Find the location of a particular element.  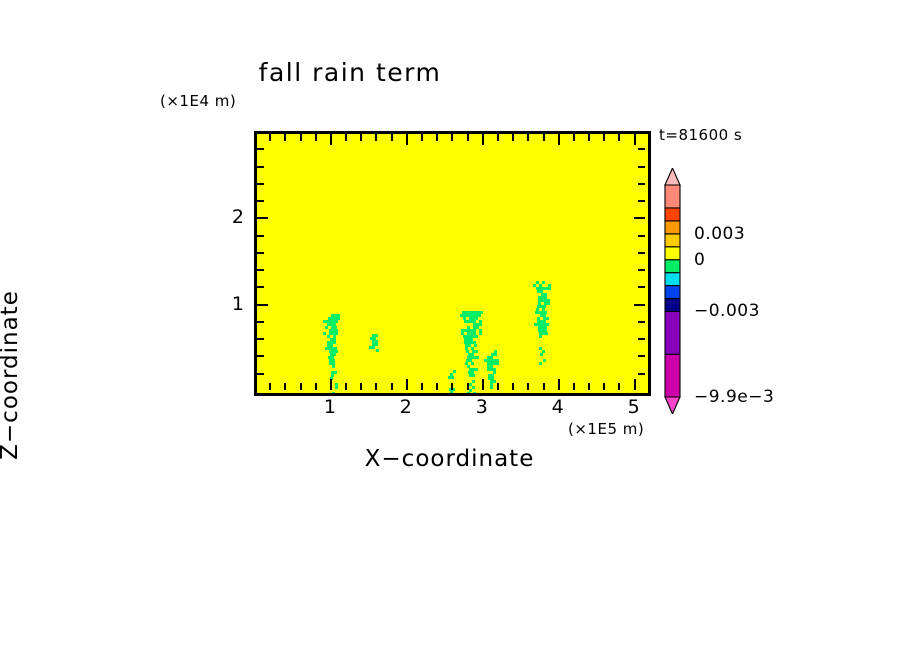

colorbar is located at coordinates (672, 291).